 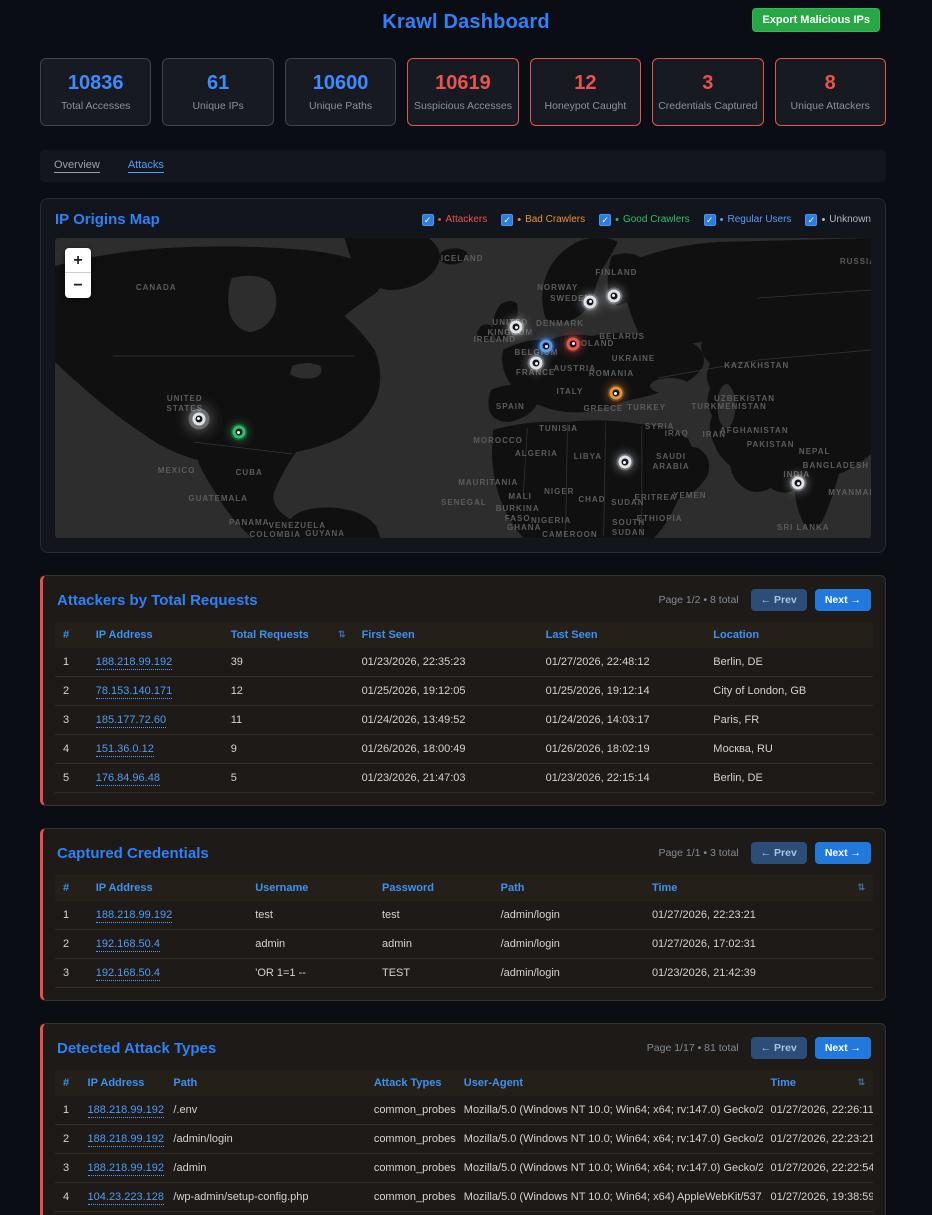 I want to click on table-cell: 01/26/2026, 18:00:49, so click(x=445, y=749).